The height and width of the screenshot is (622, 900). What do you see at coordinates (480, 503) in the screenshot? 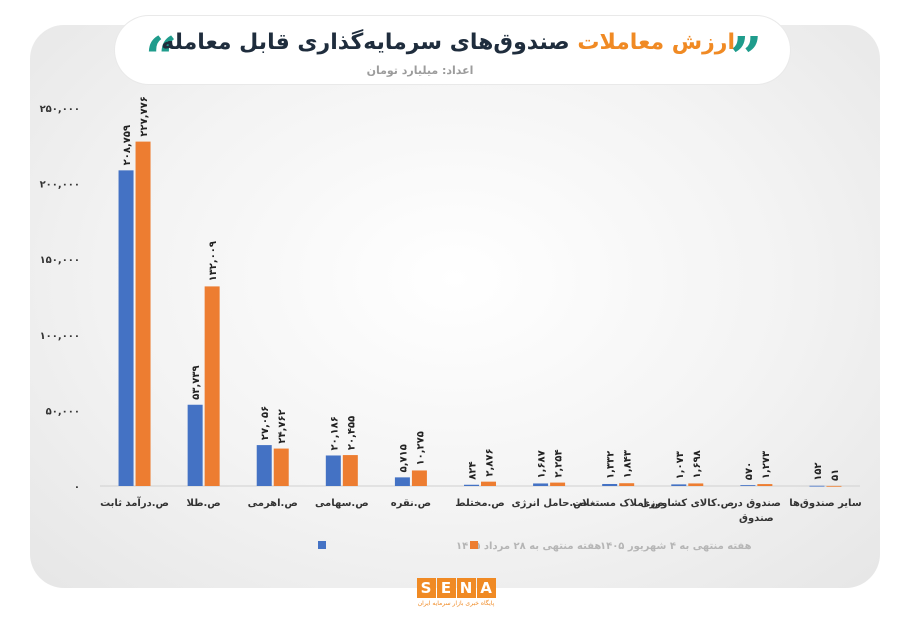
I see `x-tick-label: ص.مختلط` at bounding box center [480, 503].